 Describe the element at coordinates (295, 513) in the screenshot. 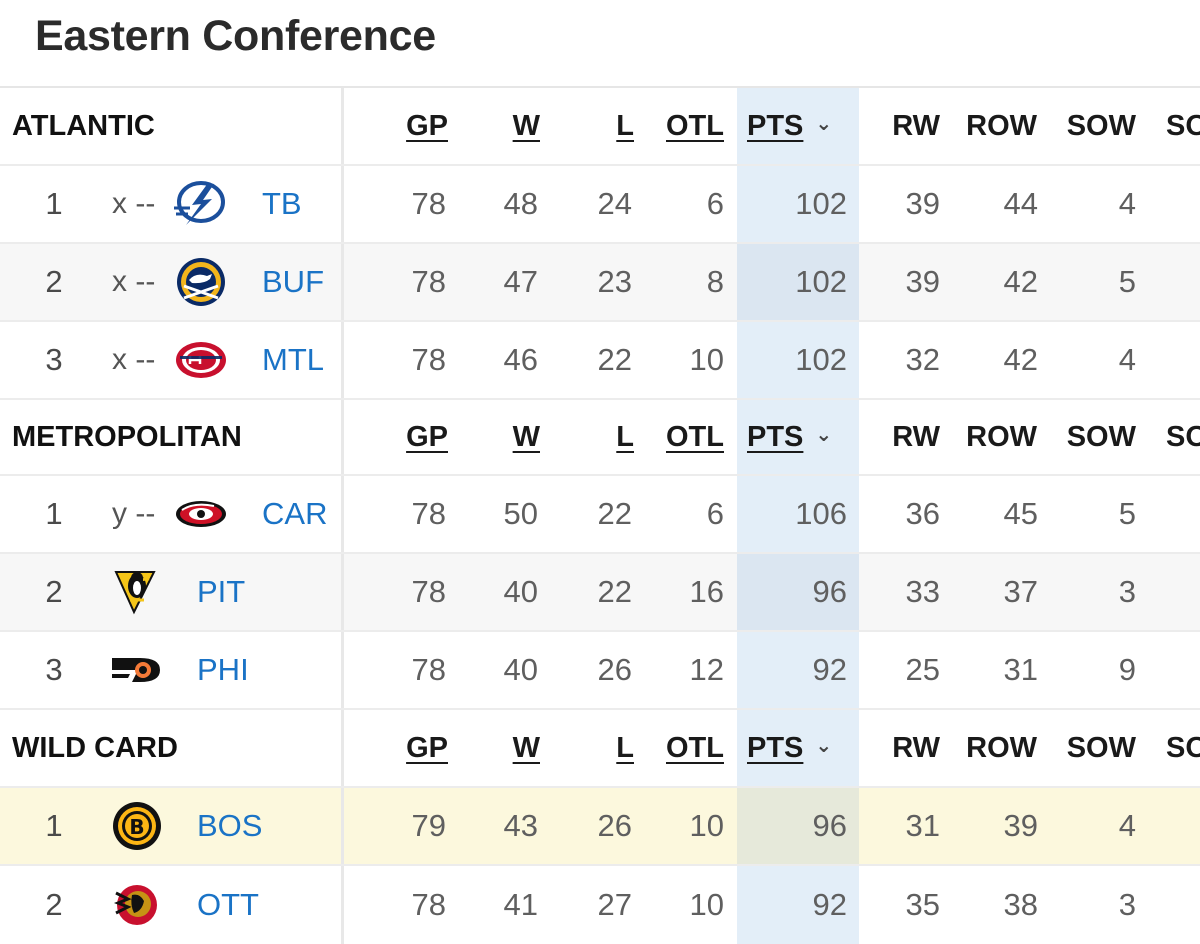

I see `team-link: CAR` at that location.